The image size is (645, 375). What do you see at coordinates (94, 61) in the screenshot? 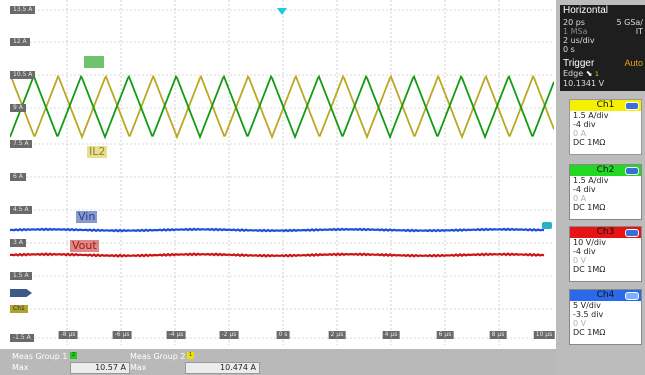
I see `il1-label: IL1` at bounding box center [94, 61].